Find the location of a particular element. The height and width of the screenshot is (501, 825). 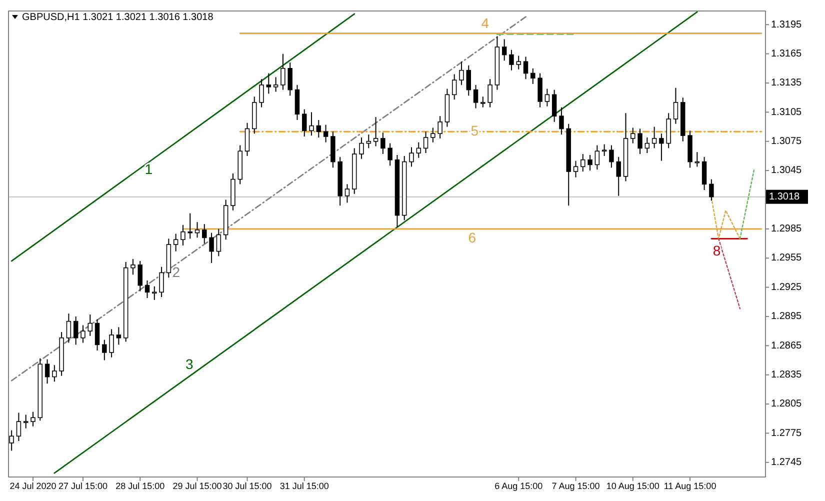

annotation: 8 is located at coordinates (716, 250).